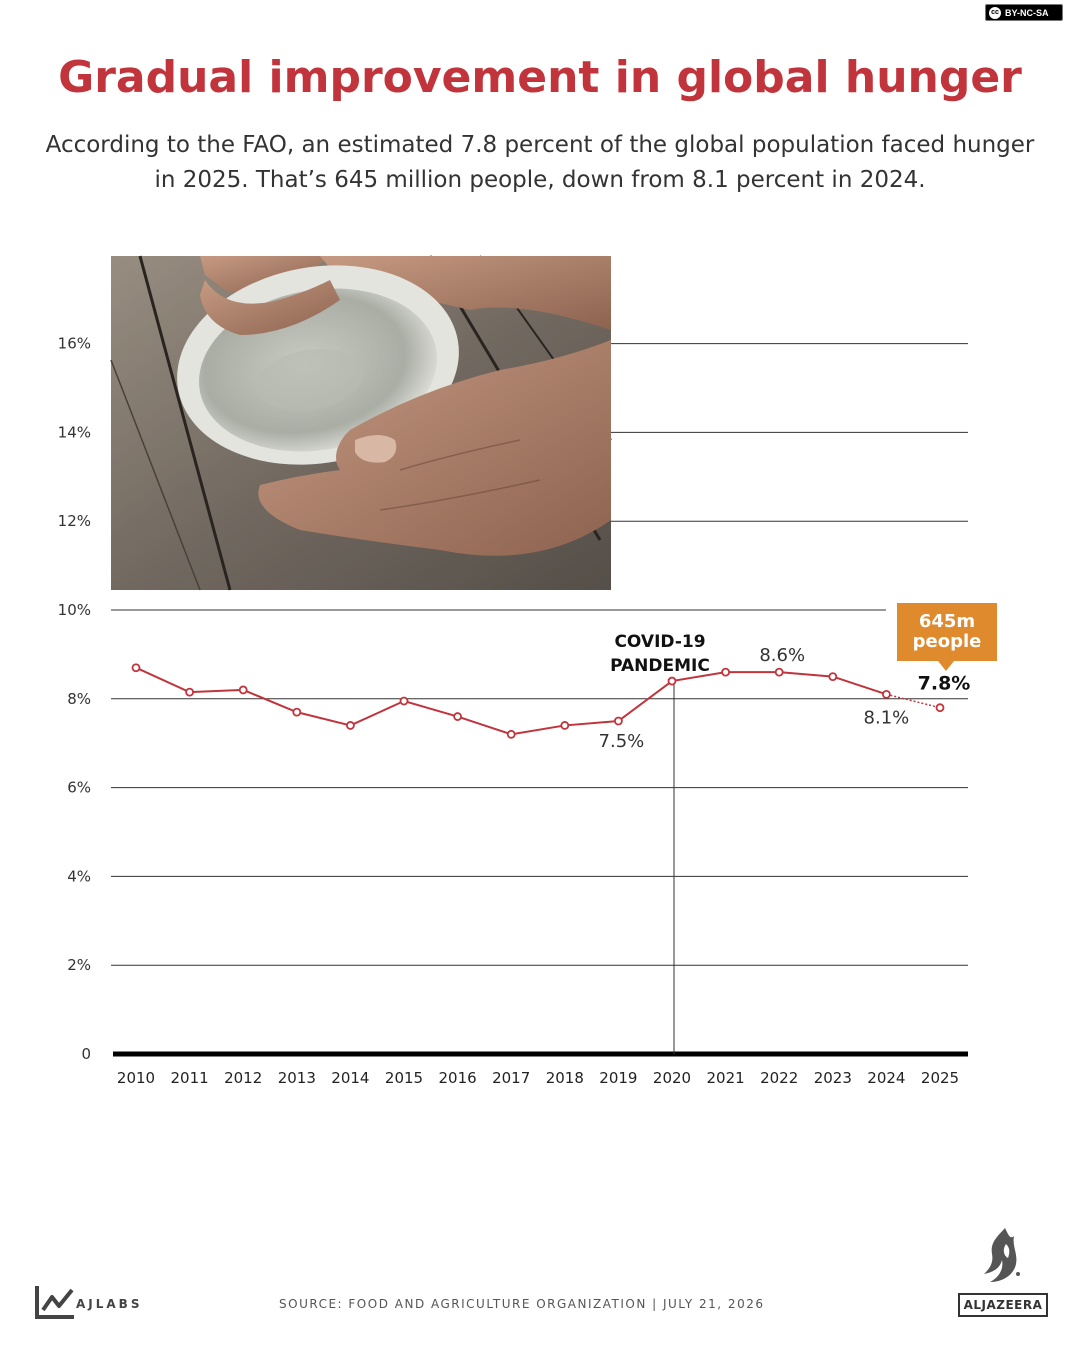 The image size is (1080, 1351). What do you see at coordinates (109, 1304) in the screenshot?
I see `ajlabs-brand: AJLABS` at bounding box center [109, 1304].